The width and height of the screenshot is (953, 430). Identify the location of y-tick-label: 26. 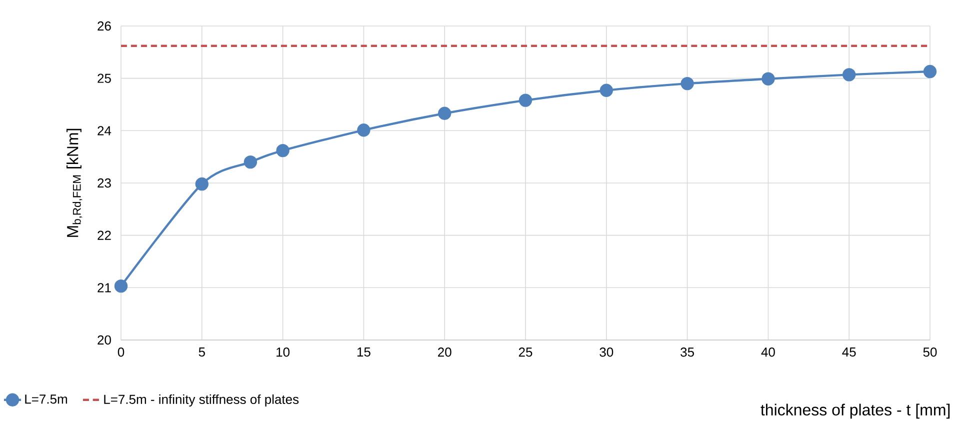
(104, 26).